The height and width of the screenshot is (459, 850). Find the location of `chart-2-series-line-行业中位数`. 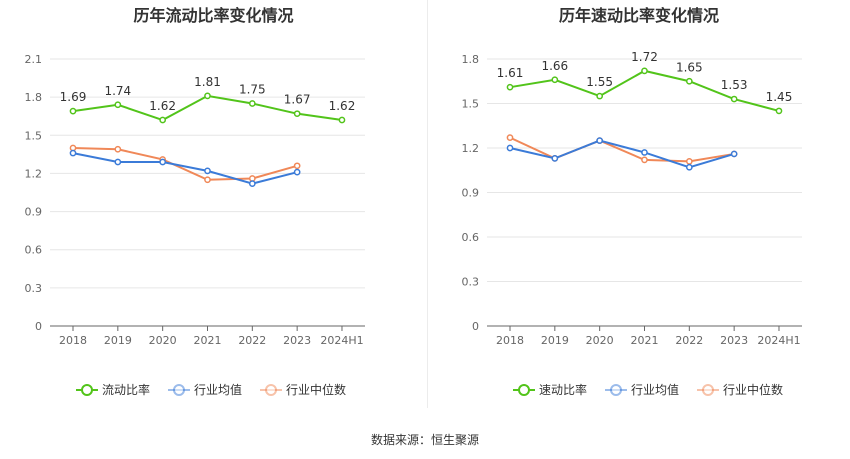

chart-2-series-line-行业中位数 is located at coordinates (622, 149).